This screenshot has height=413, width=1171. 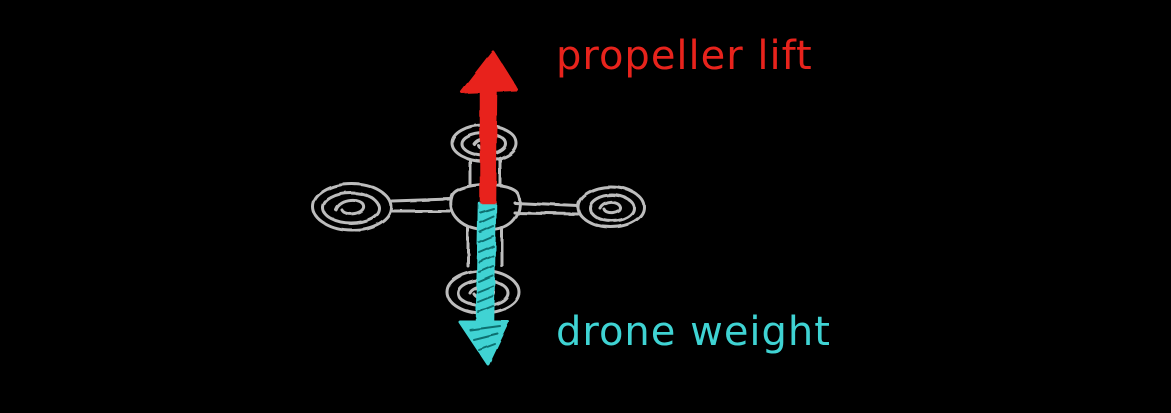 What do you see at coordinates (485, 338) in the screenshot?
I see `weight-arrow-head-hatching` at bounding box center [485, 338].